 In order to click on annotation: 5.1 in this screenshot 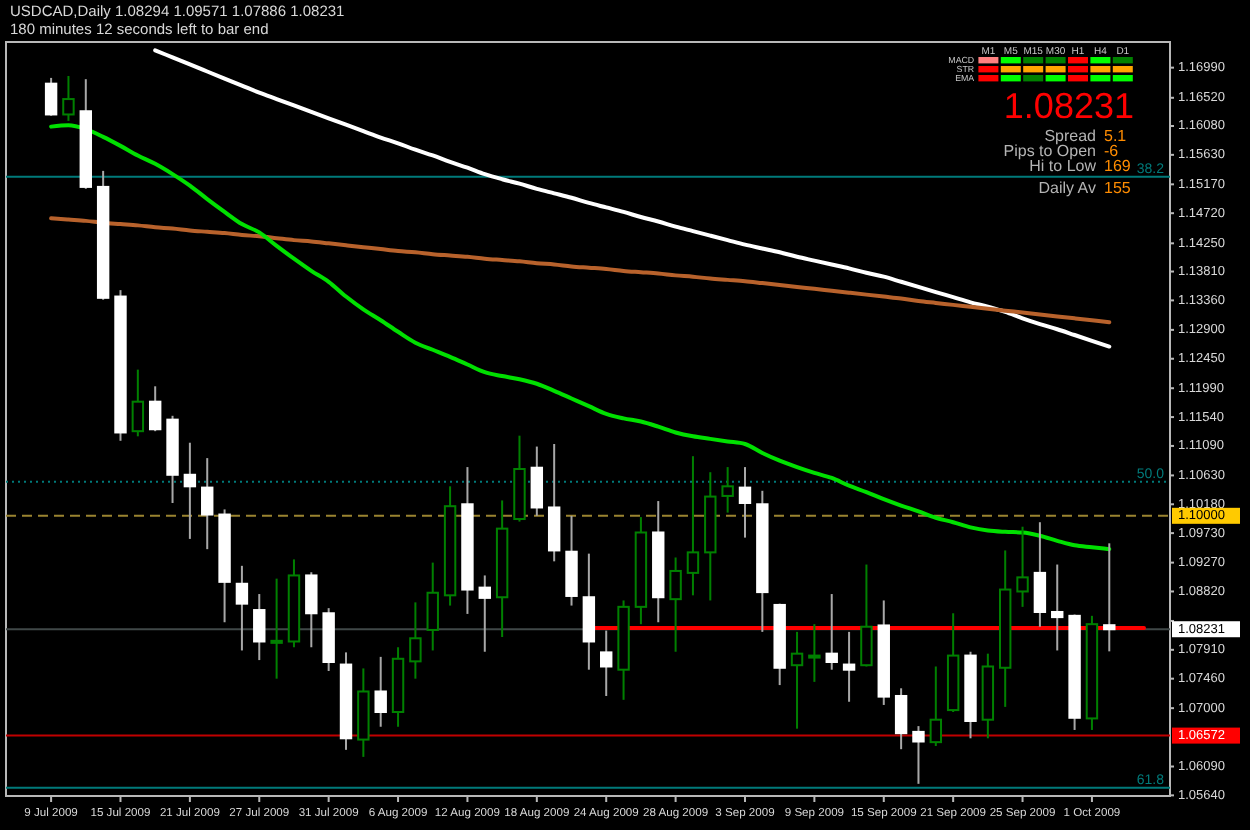, I will do `click(1116, 136)`.